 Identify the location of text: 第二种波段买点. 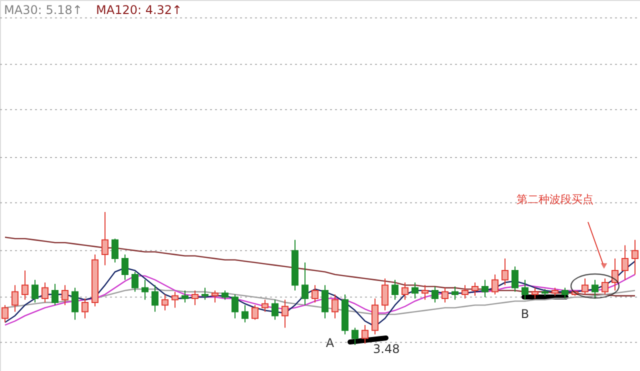
(555, 199).